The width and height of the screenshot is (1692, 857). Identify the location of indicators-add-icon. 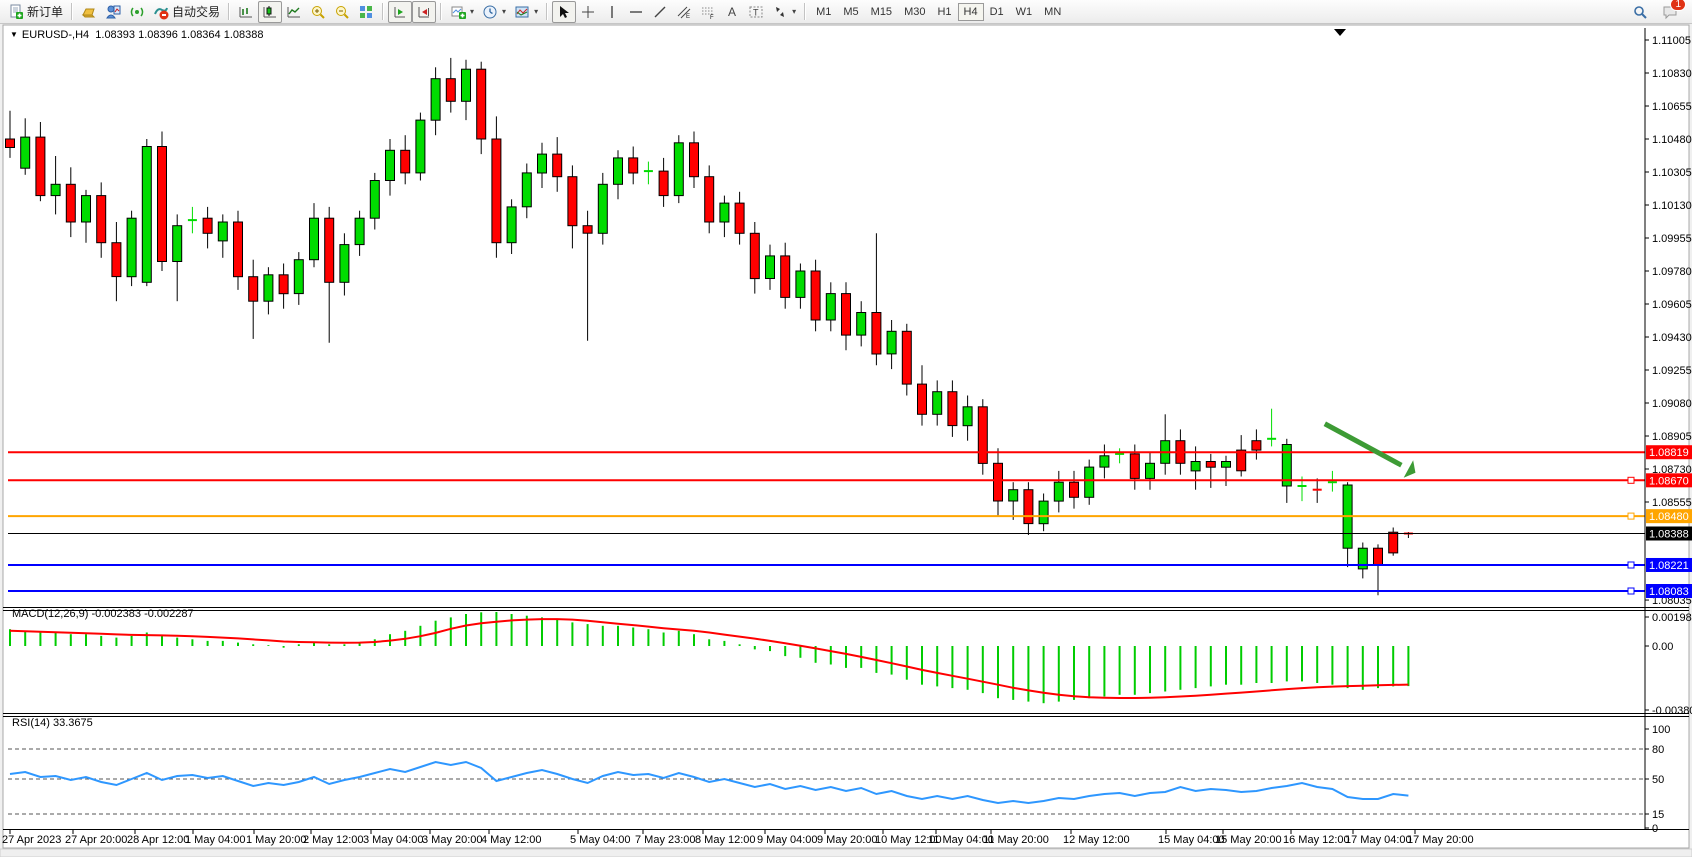
(458, 12).